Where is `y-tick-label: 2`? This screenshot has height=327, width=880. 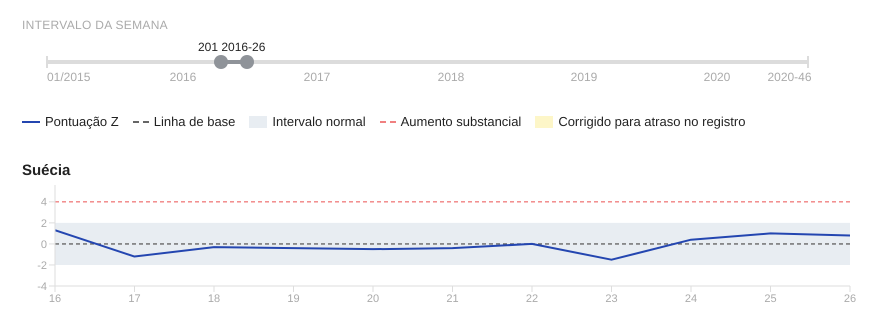 y-tick-label: 2 is located at coordinates (43, 224).